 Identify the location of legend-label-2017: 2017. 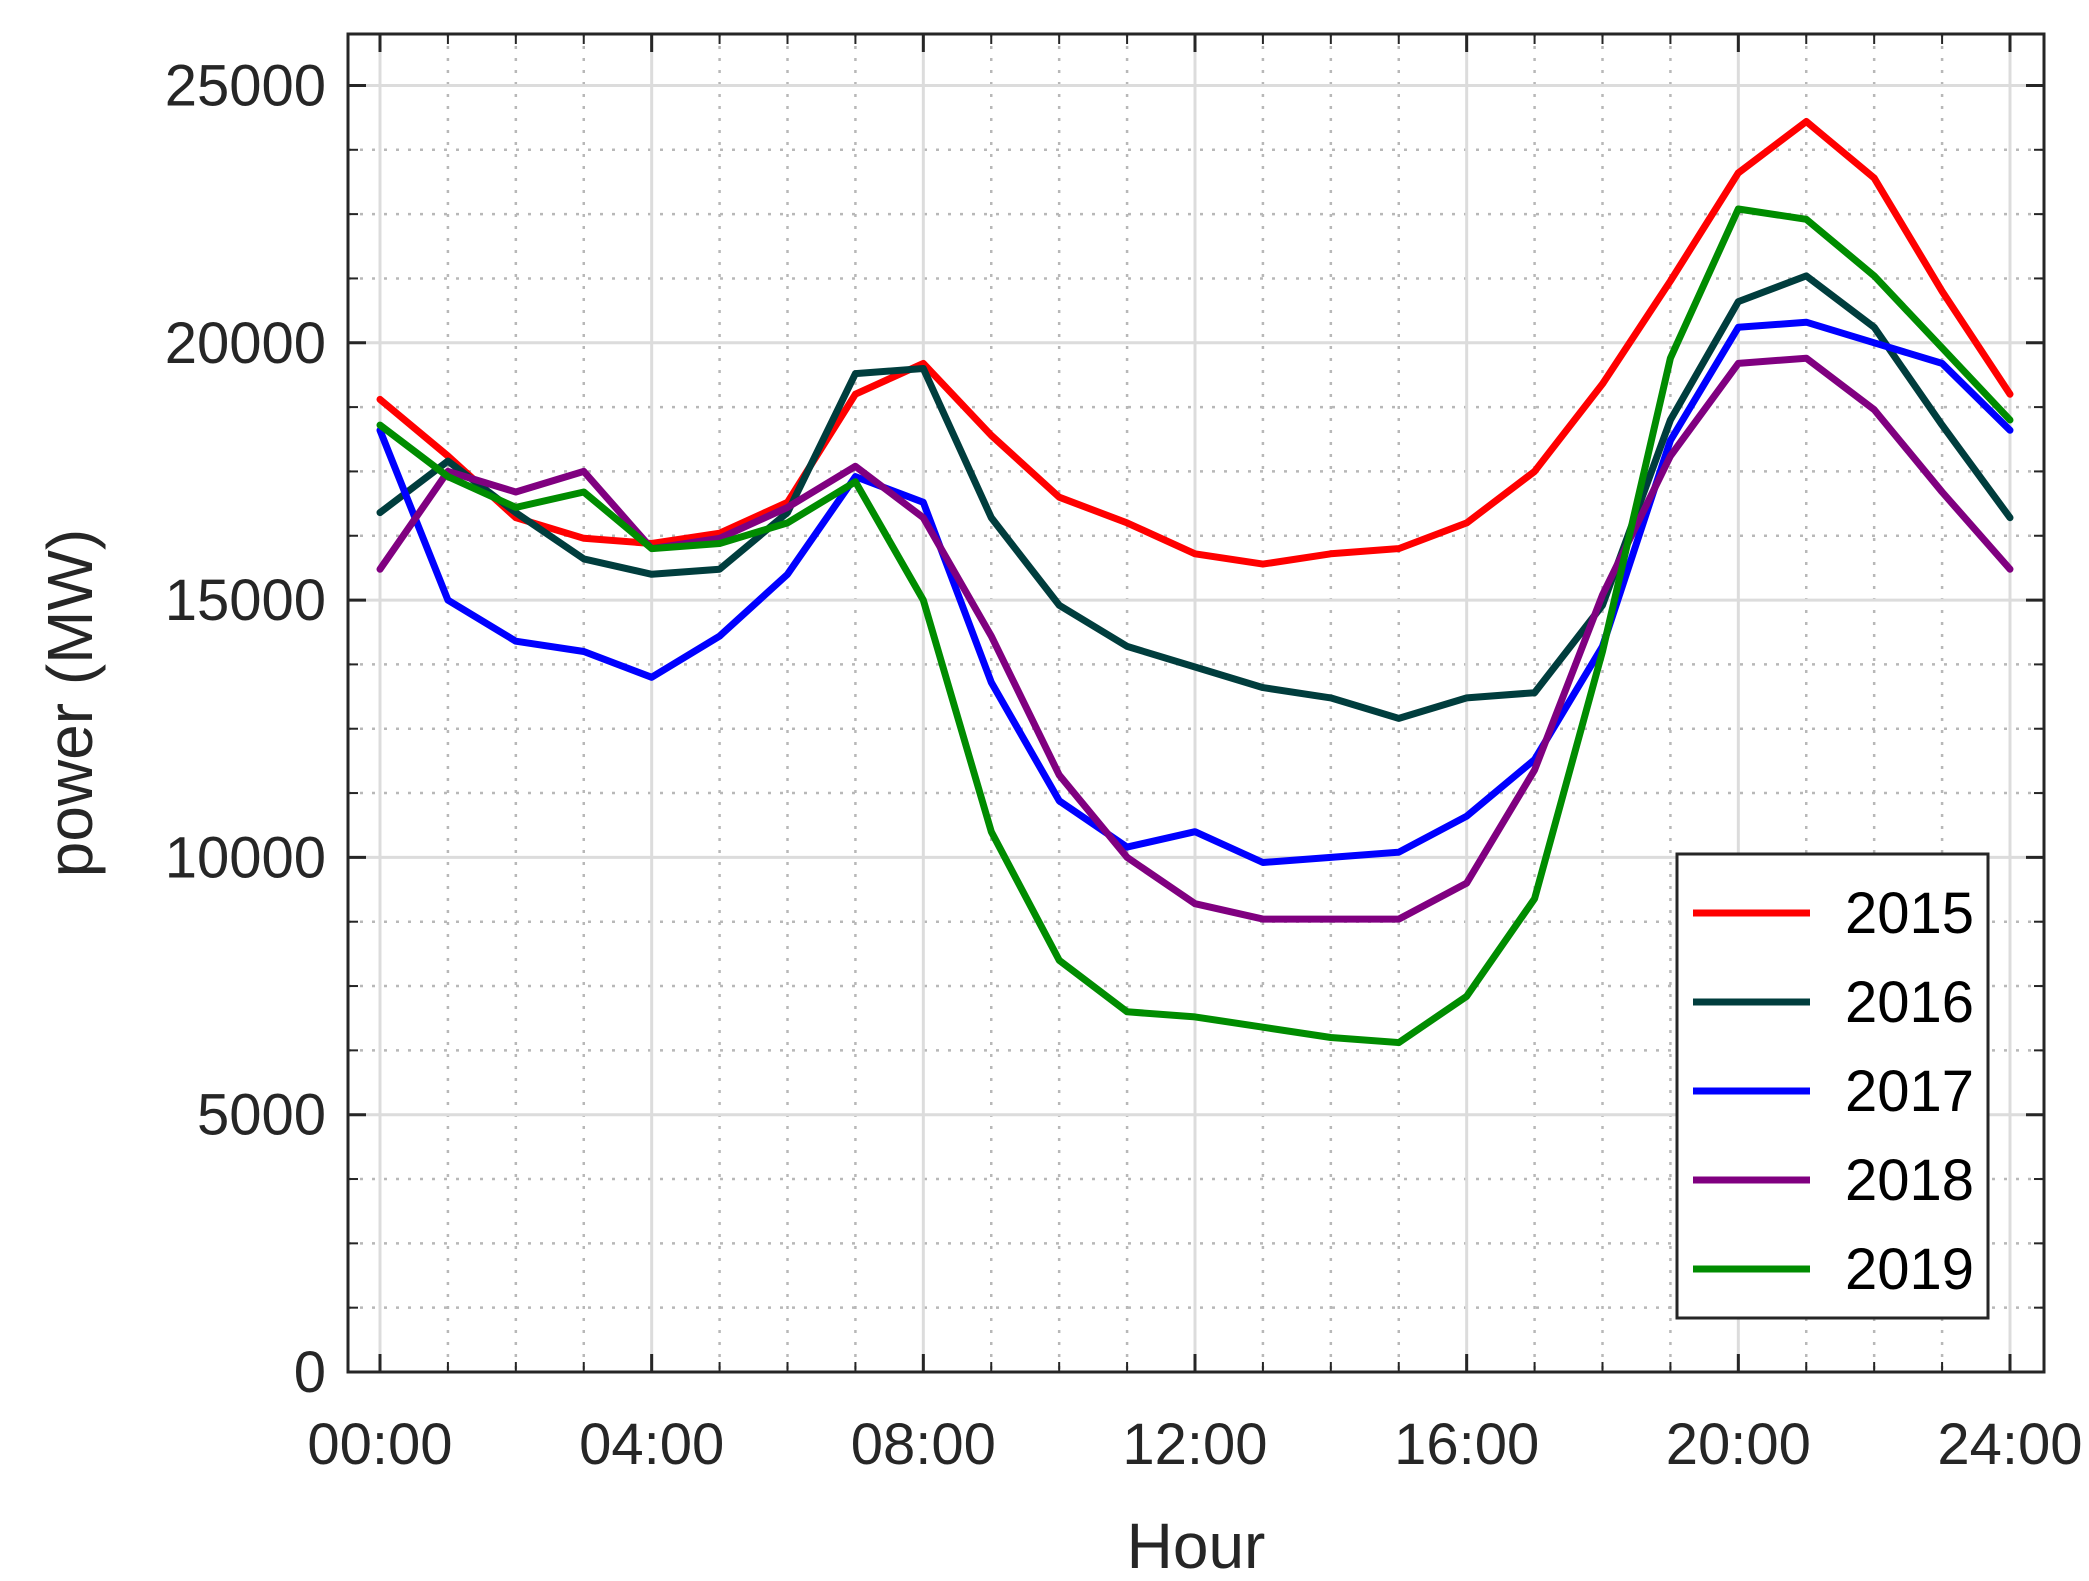
(1909, 1091).